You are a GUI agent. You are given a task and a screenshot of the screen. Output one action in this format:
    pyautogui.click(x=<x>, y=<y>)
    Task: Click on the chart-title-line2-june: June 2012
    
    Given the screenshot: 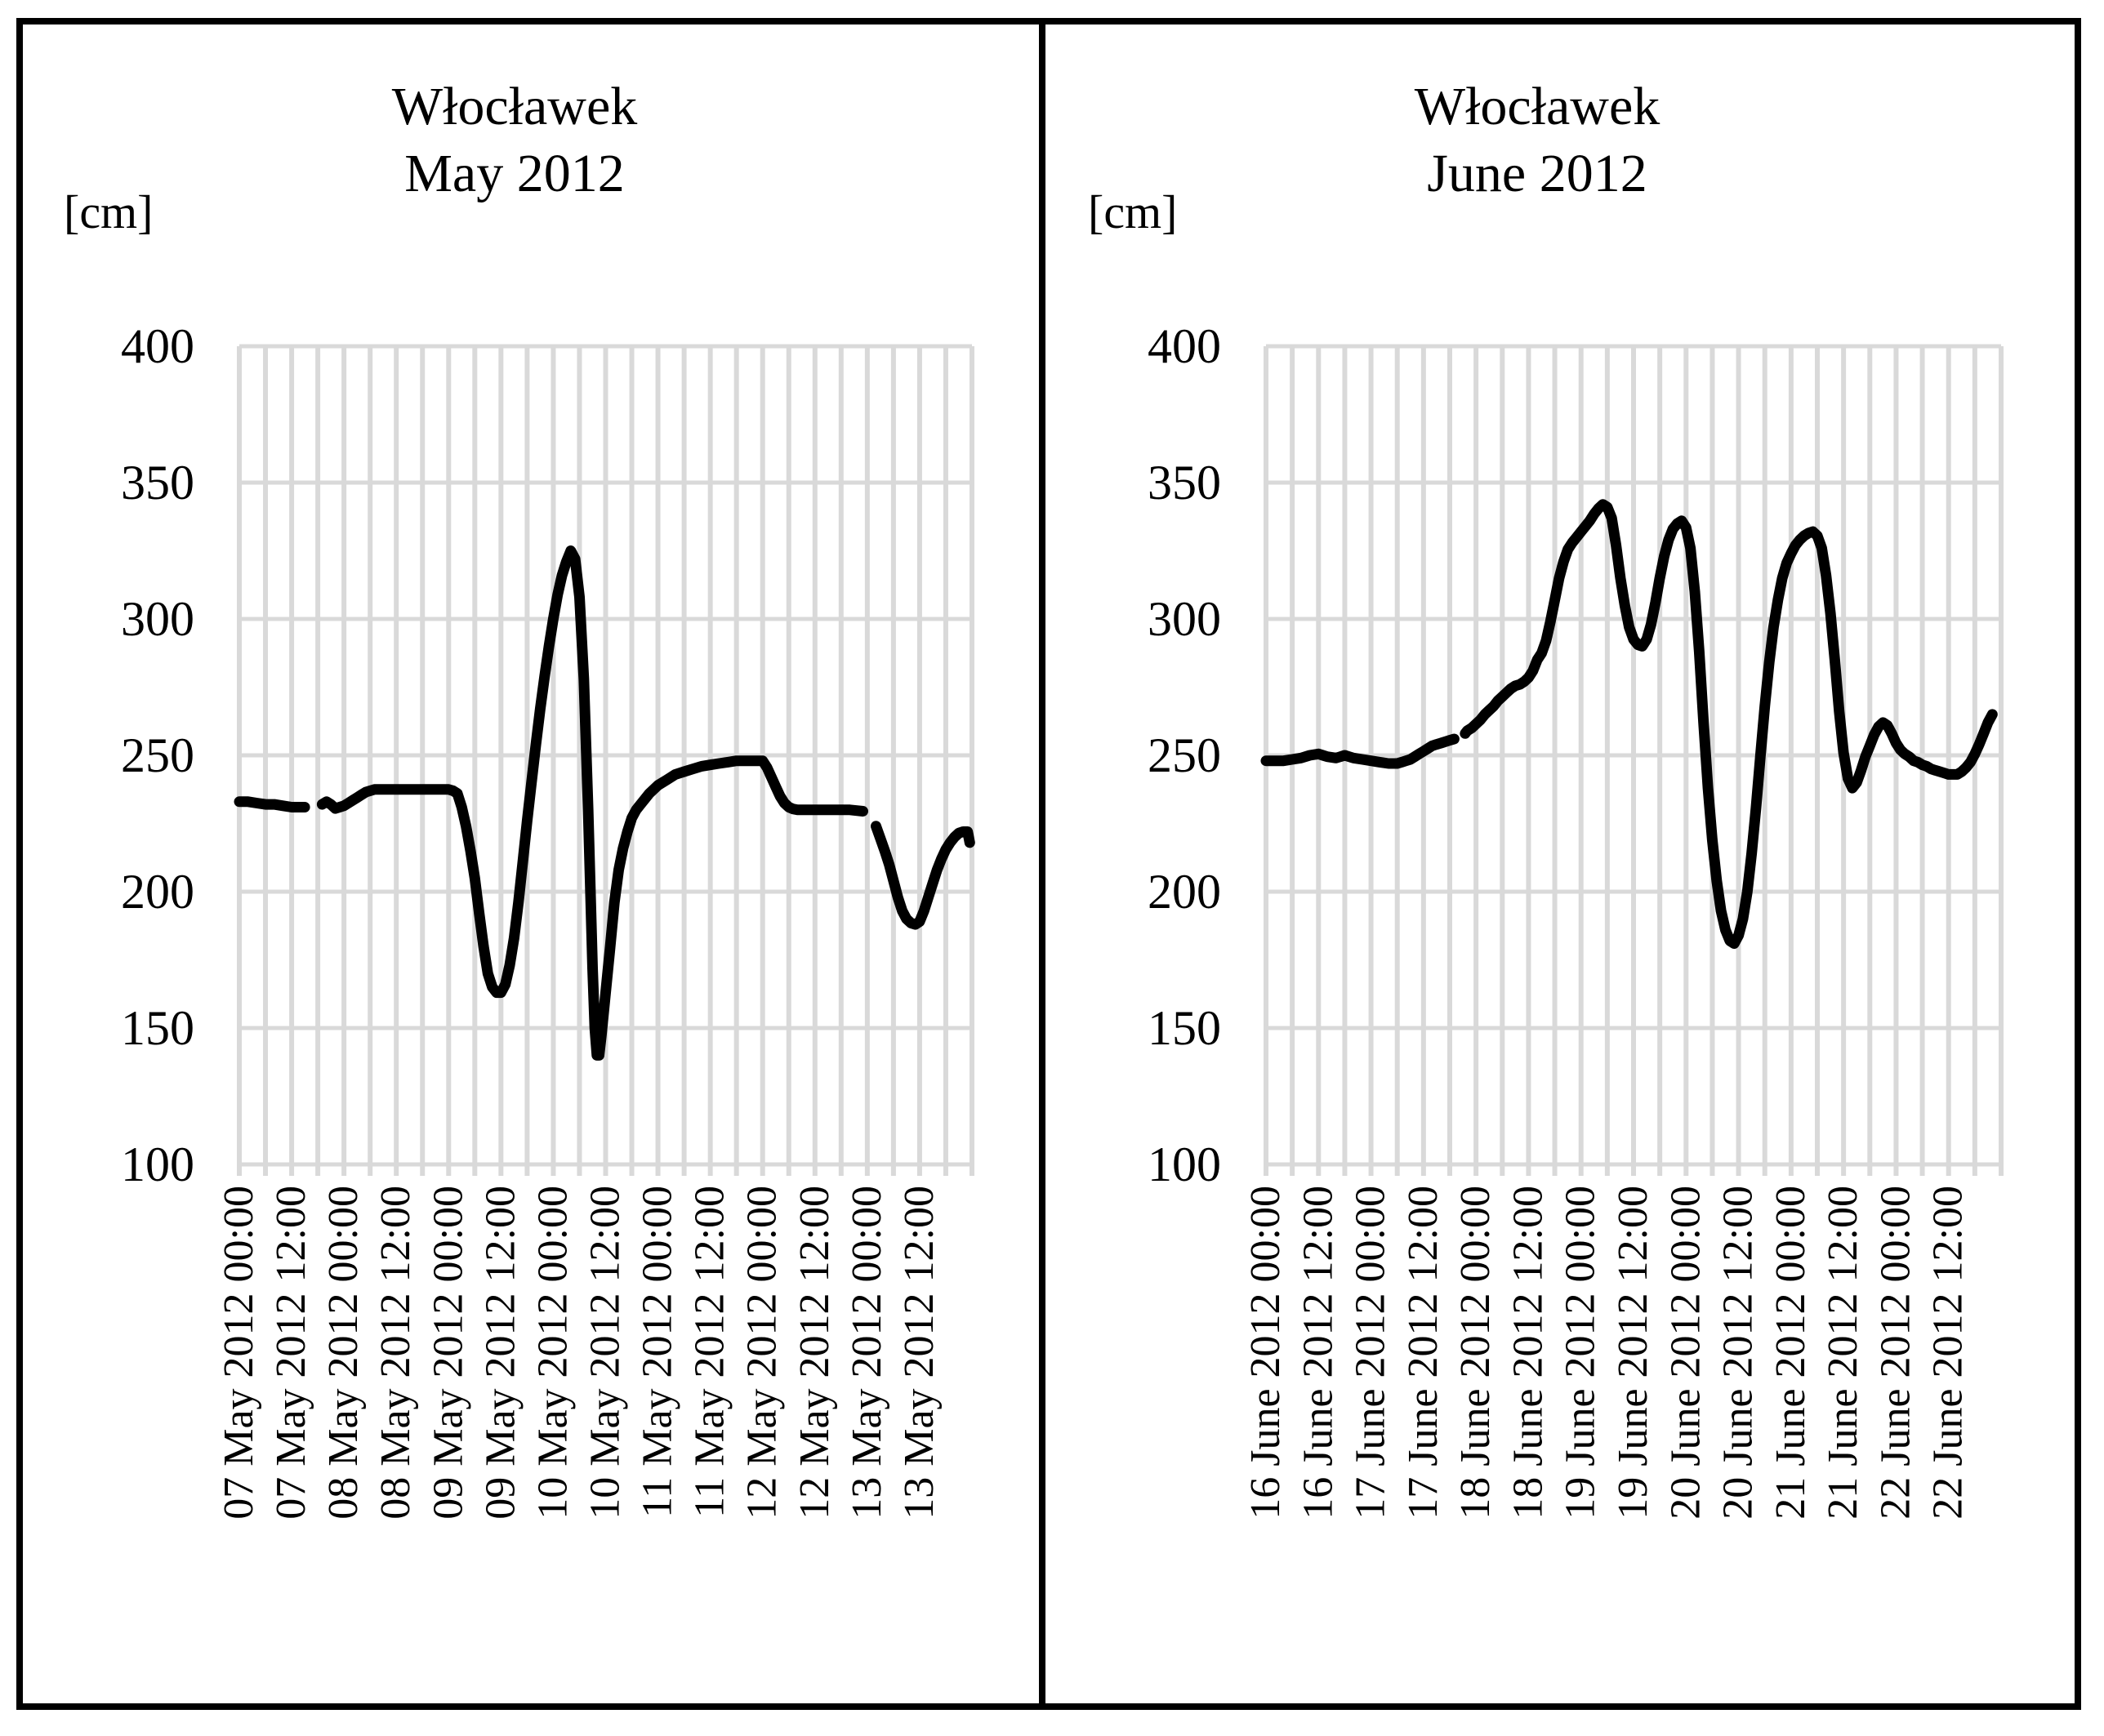 What is the action you would take?
    pyautogui.click(x=1537, y=173)
    